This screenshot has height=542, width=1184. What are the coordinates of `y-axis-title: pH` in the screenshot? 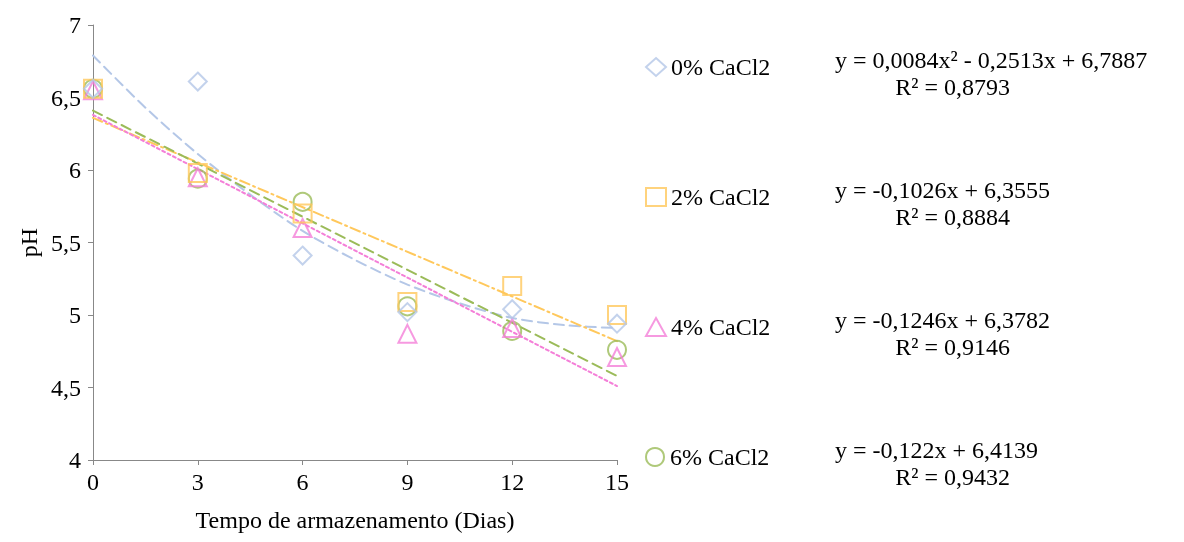 It's located at (29, 242).